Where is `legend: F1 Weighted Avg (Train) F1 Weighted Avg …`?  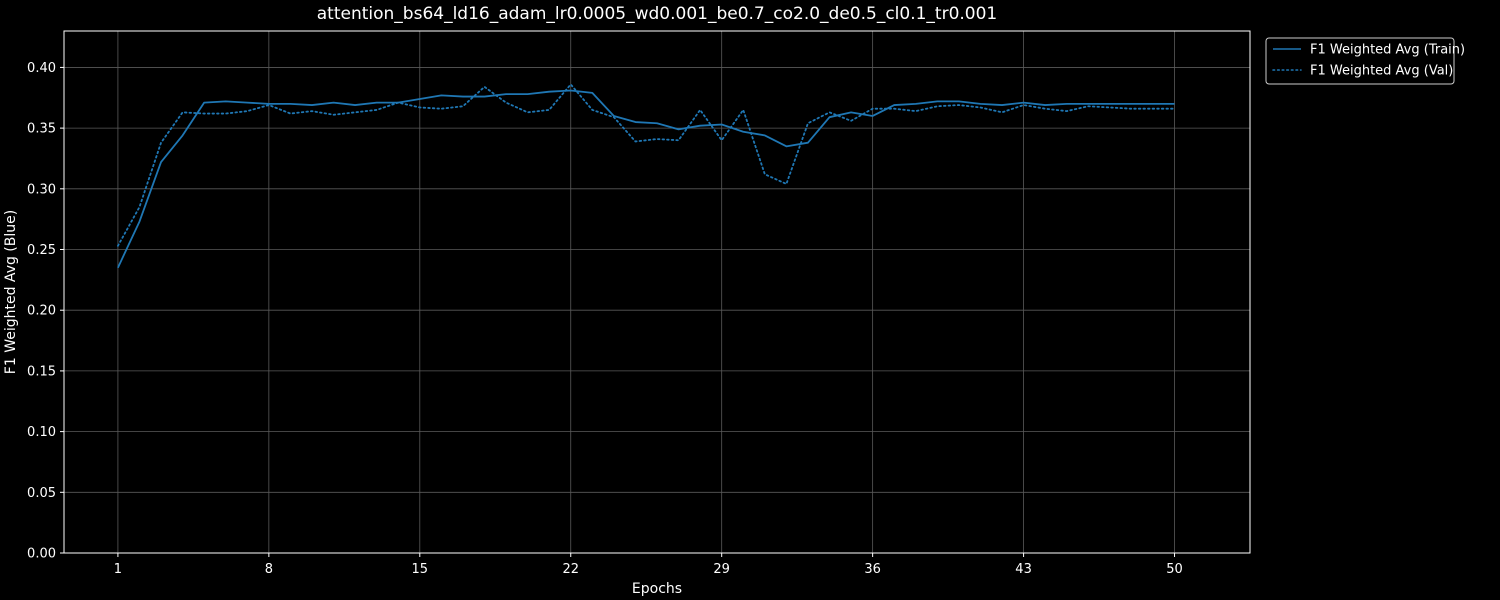
legend: F1 Weighted Avg (Train) F1 Weighted Avg … is located at coordinates (1365, 61).